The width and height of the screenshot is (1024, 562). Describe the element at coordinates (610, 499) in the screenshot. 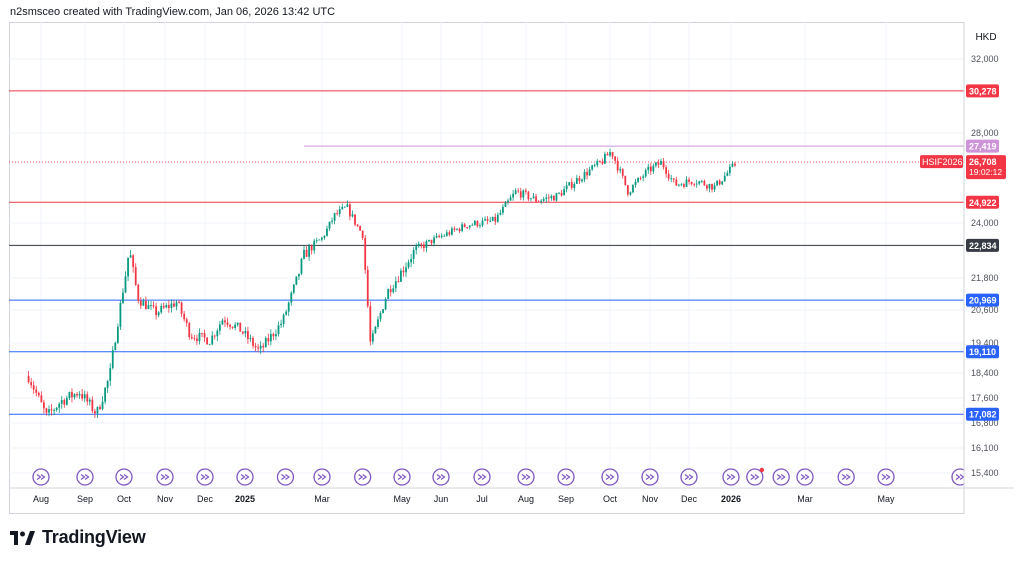

I see `time-tick-label: Oct` at that location.